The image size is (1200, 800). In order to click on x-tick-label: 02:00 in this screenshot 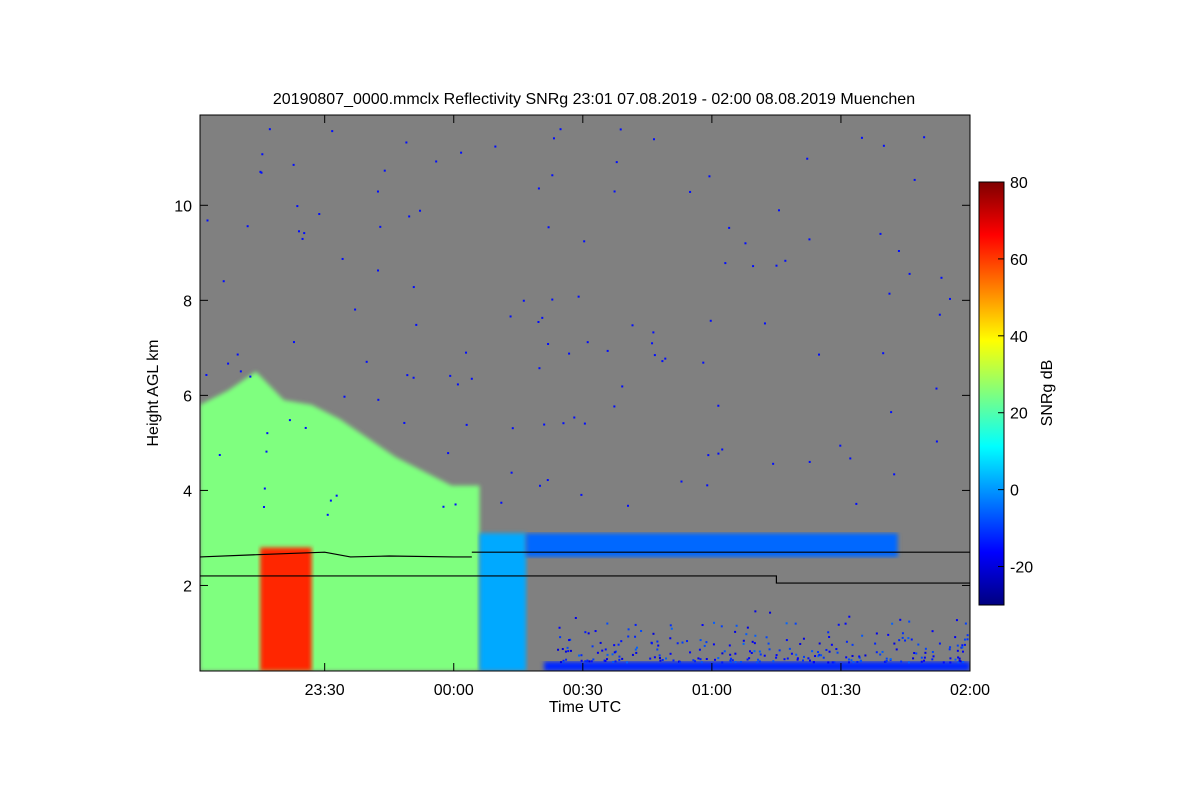, I will do `click(970, 690)`.